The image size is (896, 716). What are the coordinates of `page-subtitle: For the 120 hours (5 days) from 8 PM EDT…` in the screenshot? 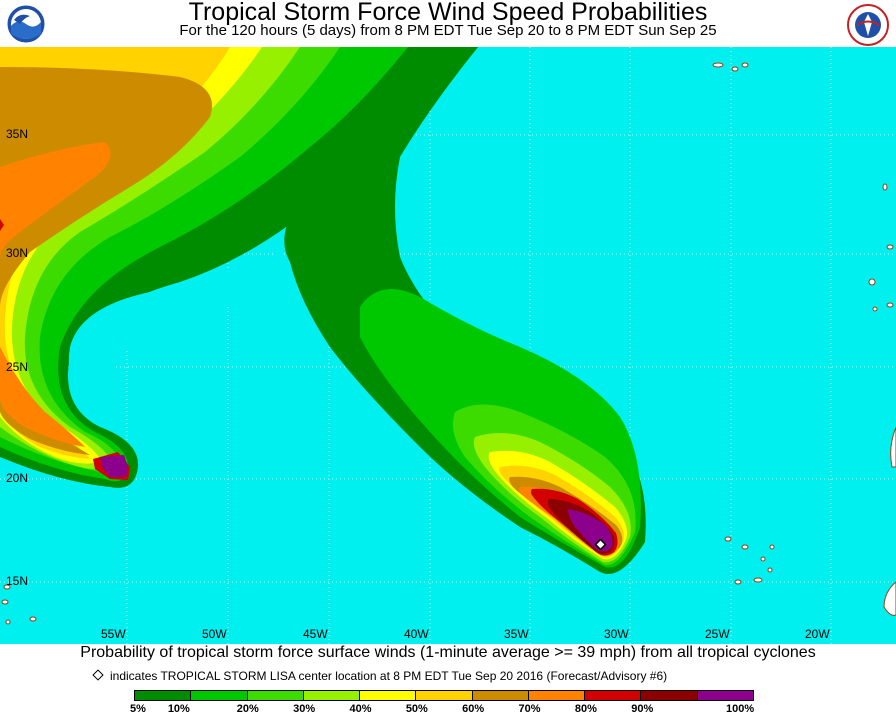 It's located at (448, 30).